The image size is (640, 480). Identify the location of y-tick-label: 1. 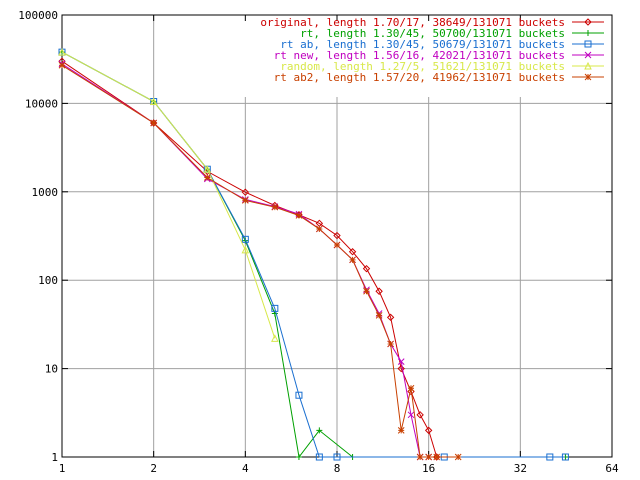
(54, 457).